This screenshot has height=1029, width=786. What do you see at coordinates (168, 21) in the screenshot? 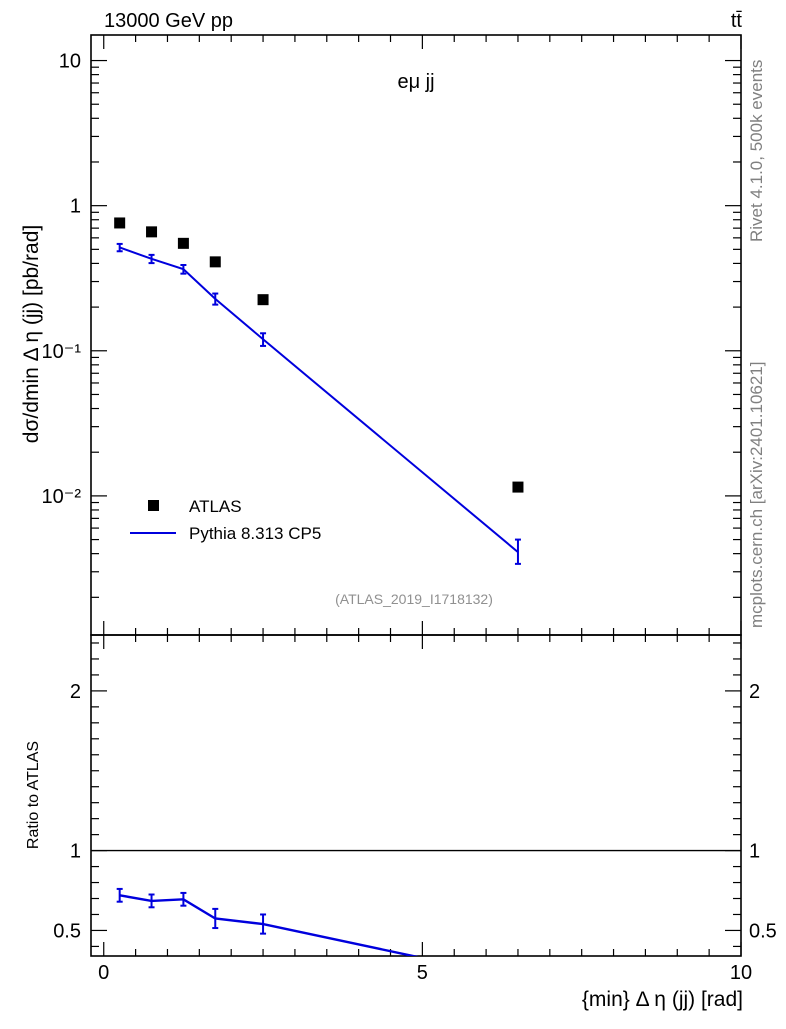
I see `energy-label: 13000 GeV pp` at bounding box center [168, 21].